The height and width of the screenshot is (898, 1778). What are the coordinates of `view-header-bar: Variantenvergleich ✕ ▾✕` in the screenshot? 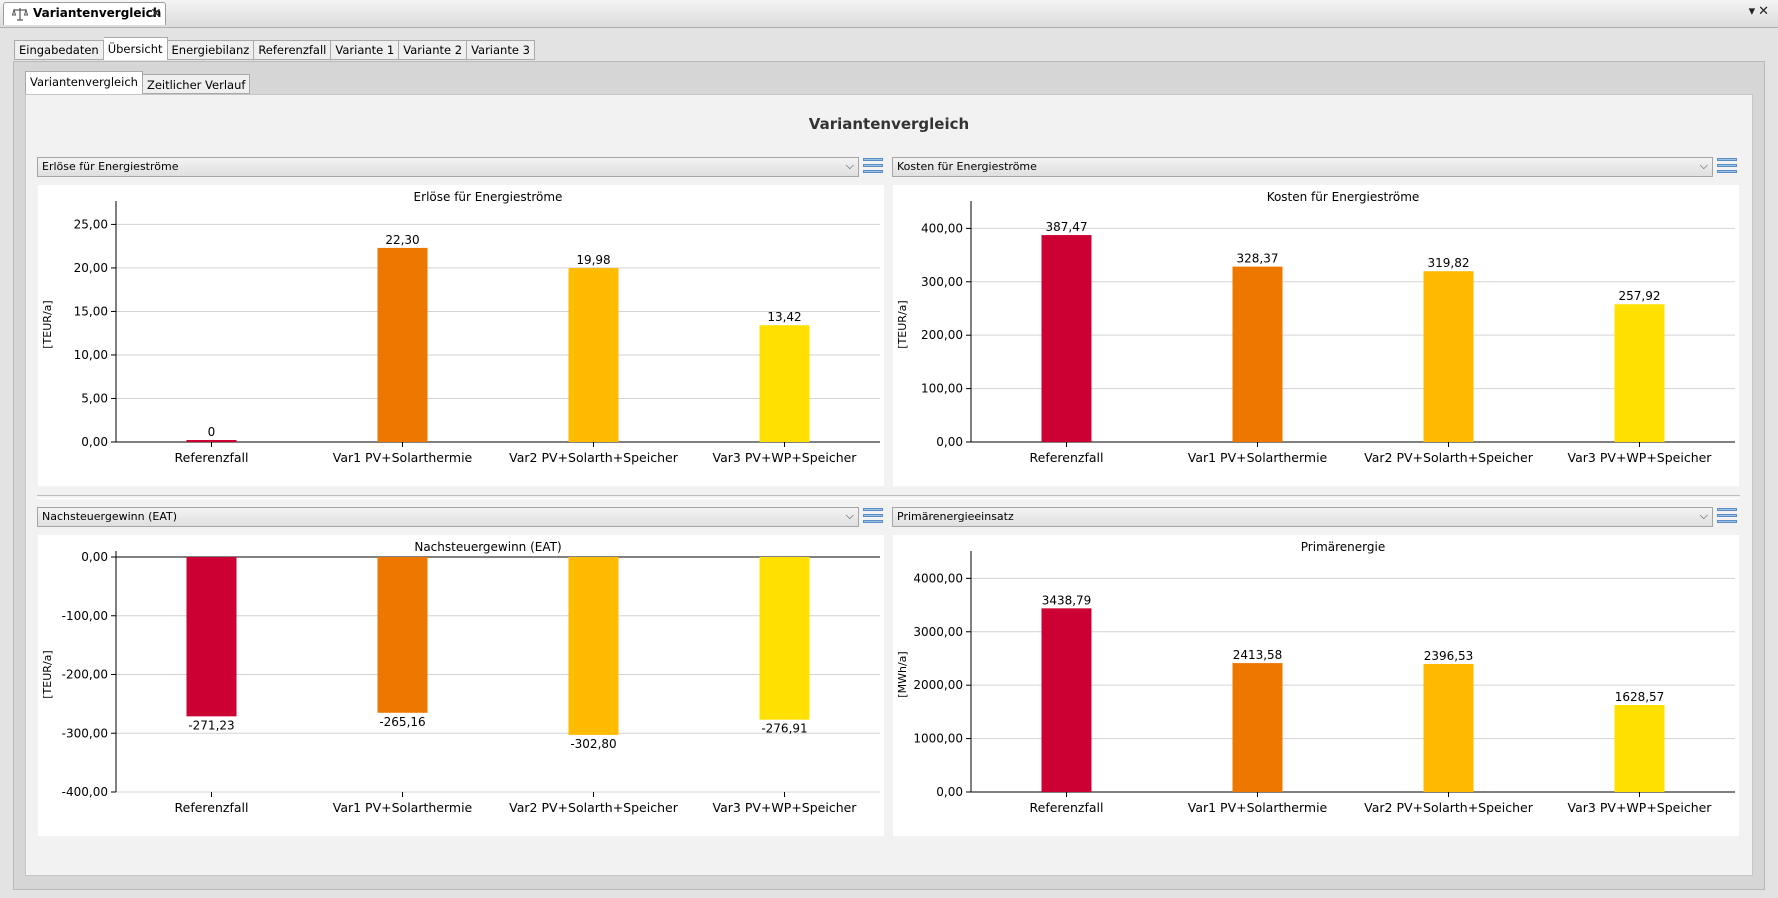 It's located at (889, 14).